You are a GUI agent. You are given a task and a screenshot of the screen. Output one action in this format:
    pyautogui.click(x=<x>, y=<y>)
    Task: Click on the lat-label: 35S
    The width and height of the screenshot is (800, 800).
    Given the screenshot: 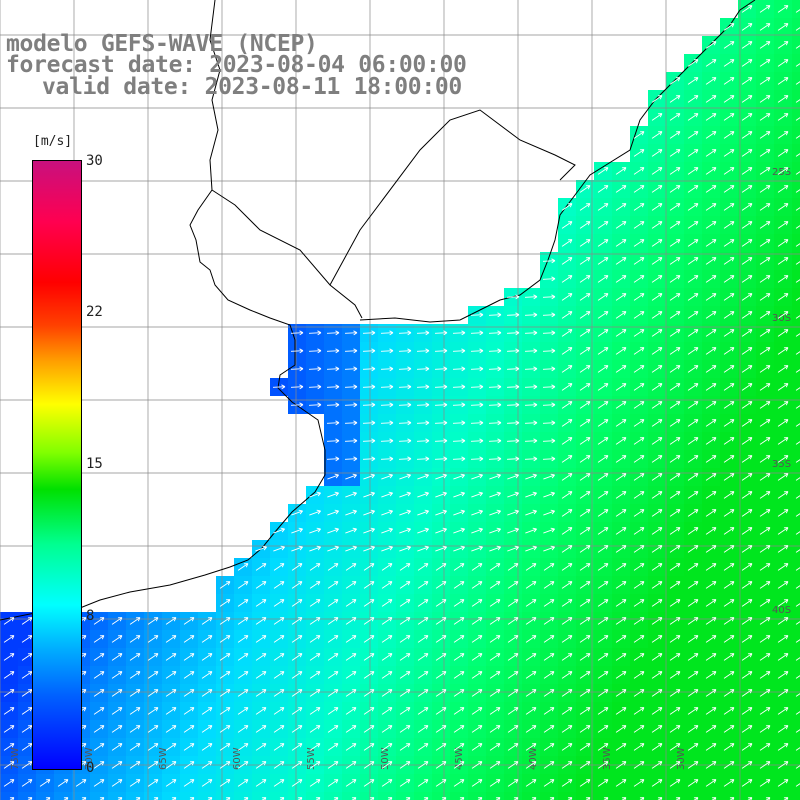 What is the action you would take?
    pyautogui.click(x=781, y=464)
    